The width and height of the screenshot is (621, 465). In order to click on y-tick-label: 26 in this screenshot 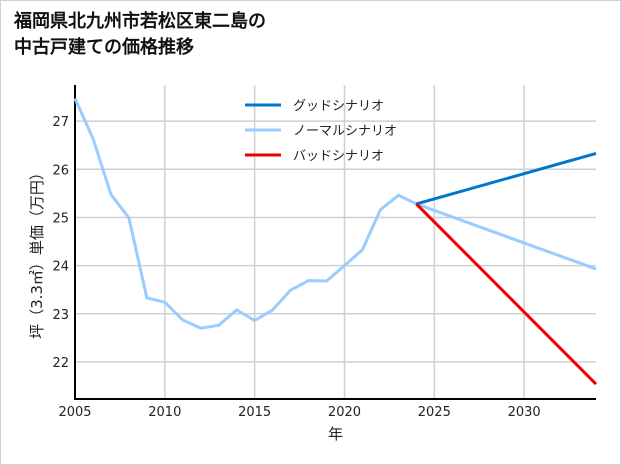, I will do `click(60, 170)`.